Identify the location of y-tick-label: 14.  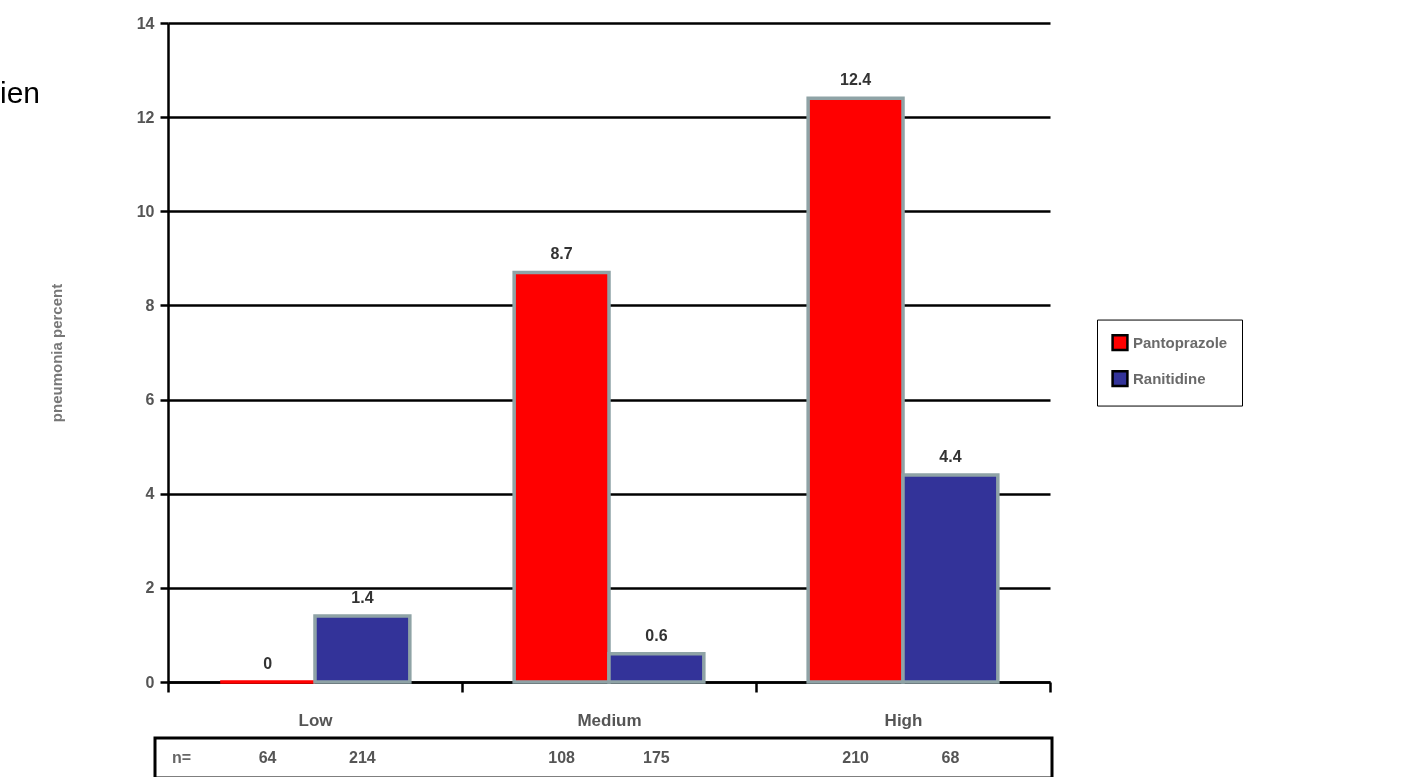
(145, 23).